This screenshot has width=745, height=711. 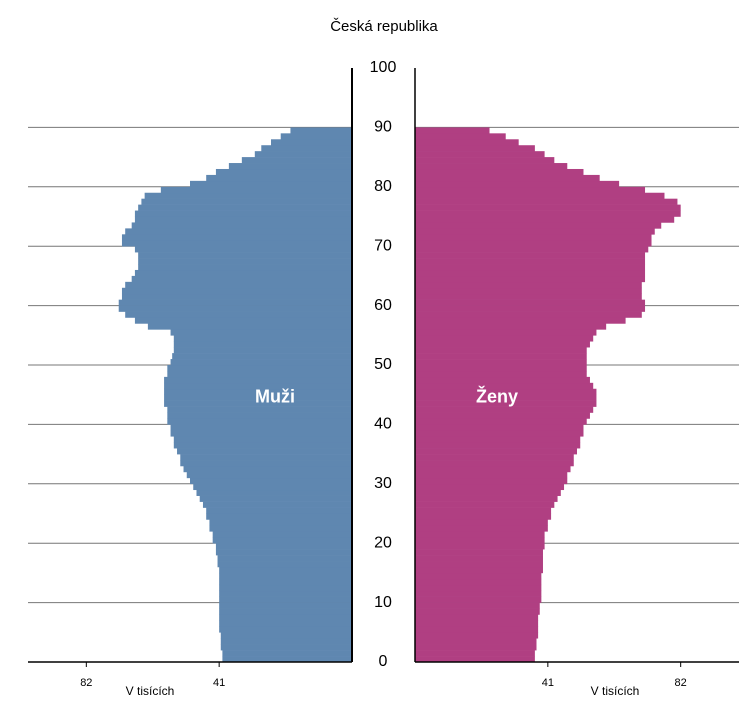 What do you see at coordinates (497, 395) in the screenshot?
I see `series-label: Ženy` at bounding box center [497, 395].